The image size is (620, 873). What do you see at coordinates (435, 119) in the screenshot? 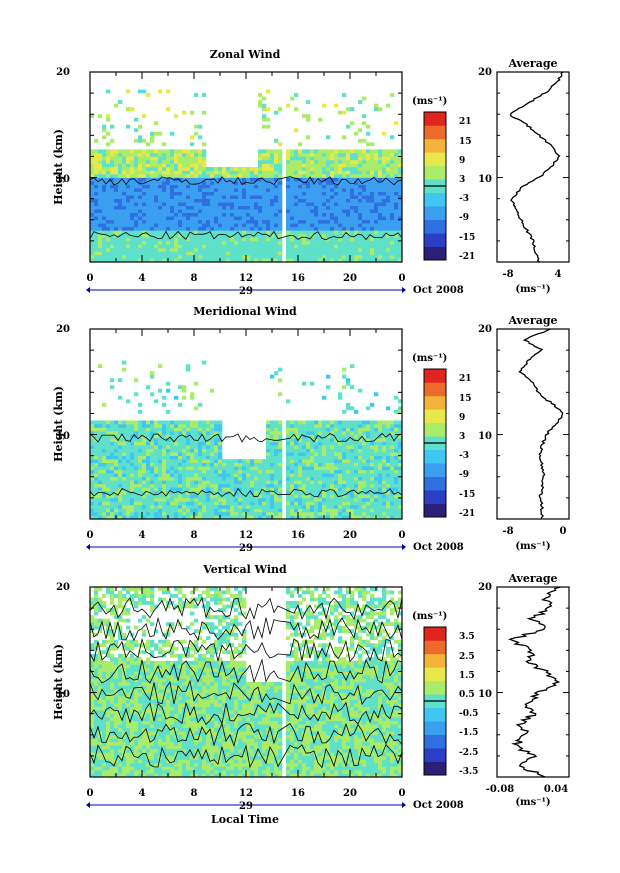
I see `colorbar-swatch` at bounding box center [435, 119].